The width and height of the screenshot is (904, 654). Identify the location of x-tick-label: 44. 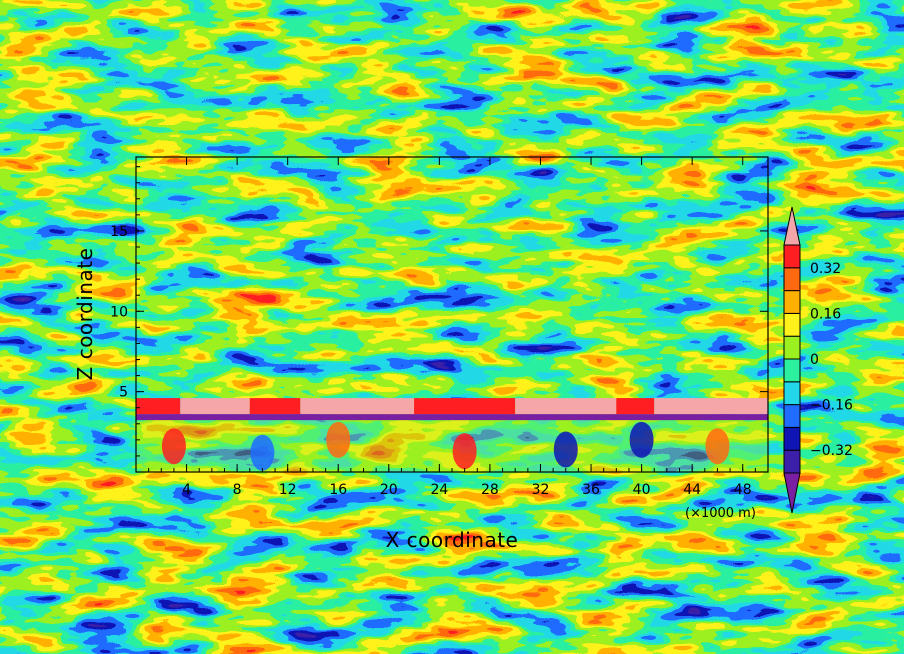
(692, 490).